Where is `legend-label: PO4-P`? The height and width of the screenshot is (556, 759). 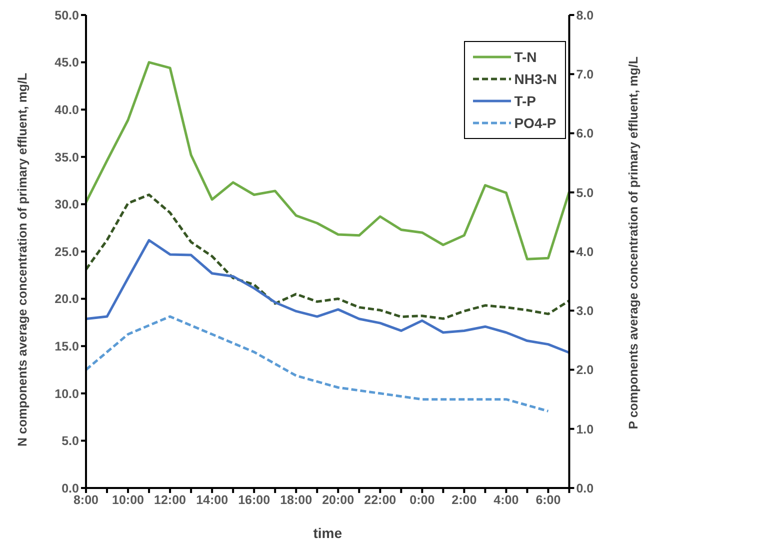
legend-label: PO4-P is located at coordinates (535, 123).